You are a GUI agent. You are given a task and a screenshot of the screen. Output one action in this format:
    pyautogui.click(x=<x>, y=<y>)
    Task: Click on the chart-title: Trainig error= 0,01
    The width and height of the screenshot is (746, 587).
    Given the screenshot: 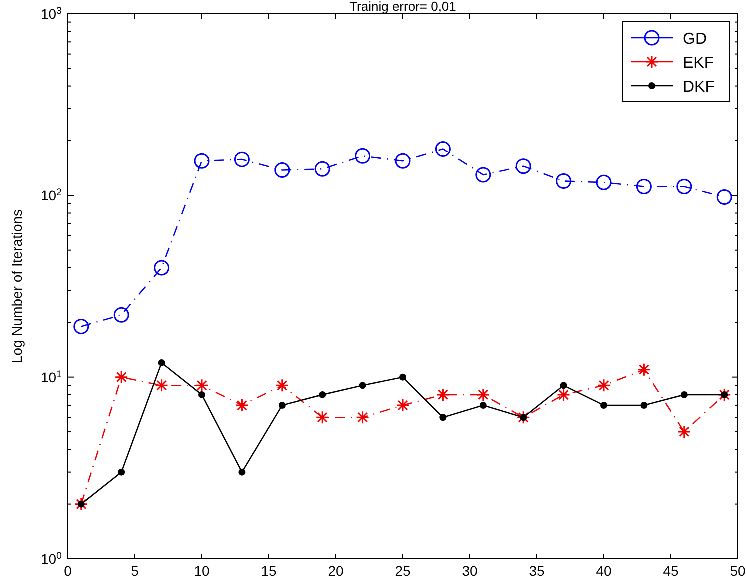 What is the action you would take?
    pyautogui.click(x=403, y=7)
    